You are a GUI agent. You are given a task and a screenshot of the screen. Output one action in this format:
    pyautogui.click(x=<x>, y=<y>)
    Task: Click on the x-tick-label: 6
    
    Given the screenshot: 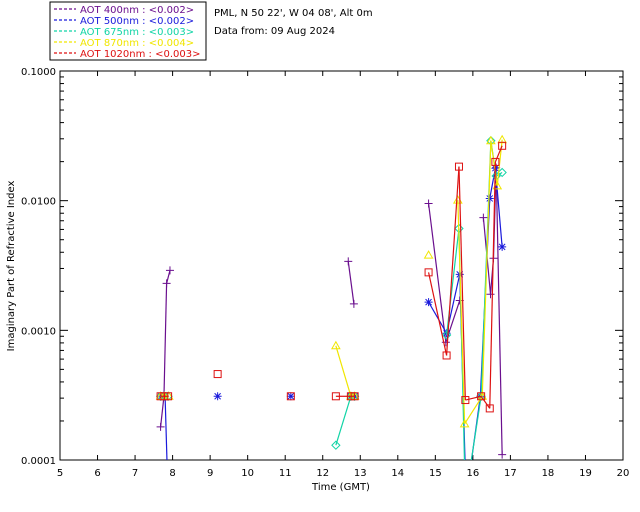 What is the action you would take?
    pyautogui.click(x=97, y=473)
    